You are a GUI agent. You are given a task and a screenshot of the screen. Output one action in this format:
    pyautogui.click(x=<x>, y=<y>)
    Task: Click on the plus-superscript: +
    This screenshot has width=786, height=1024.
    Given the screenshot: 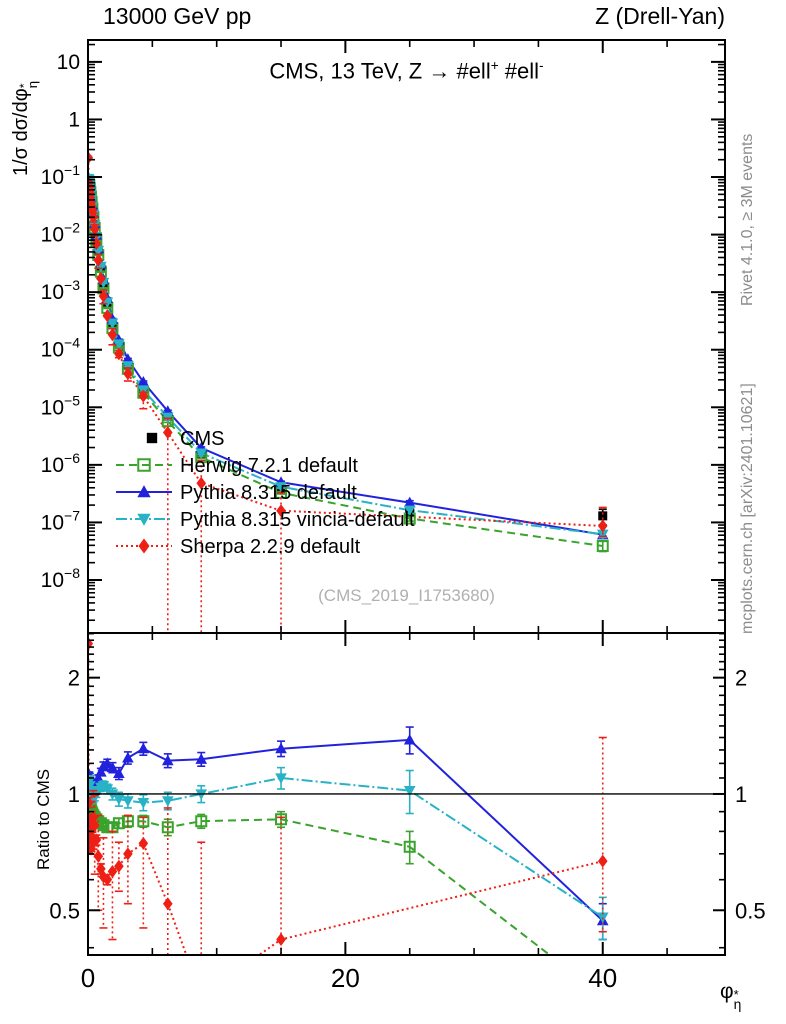 What is the action you would take?
    pyautogui.click(x=494, y=65)
    